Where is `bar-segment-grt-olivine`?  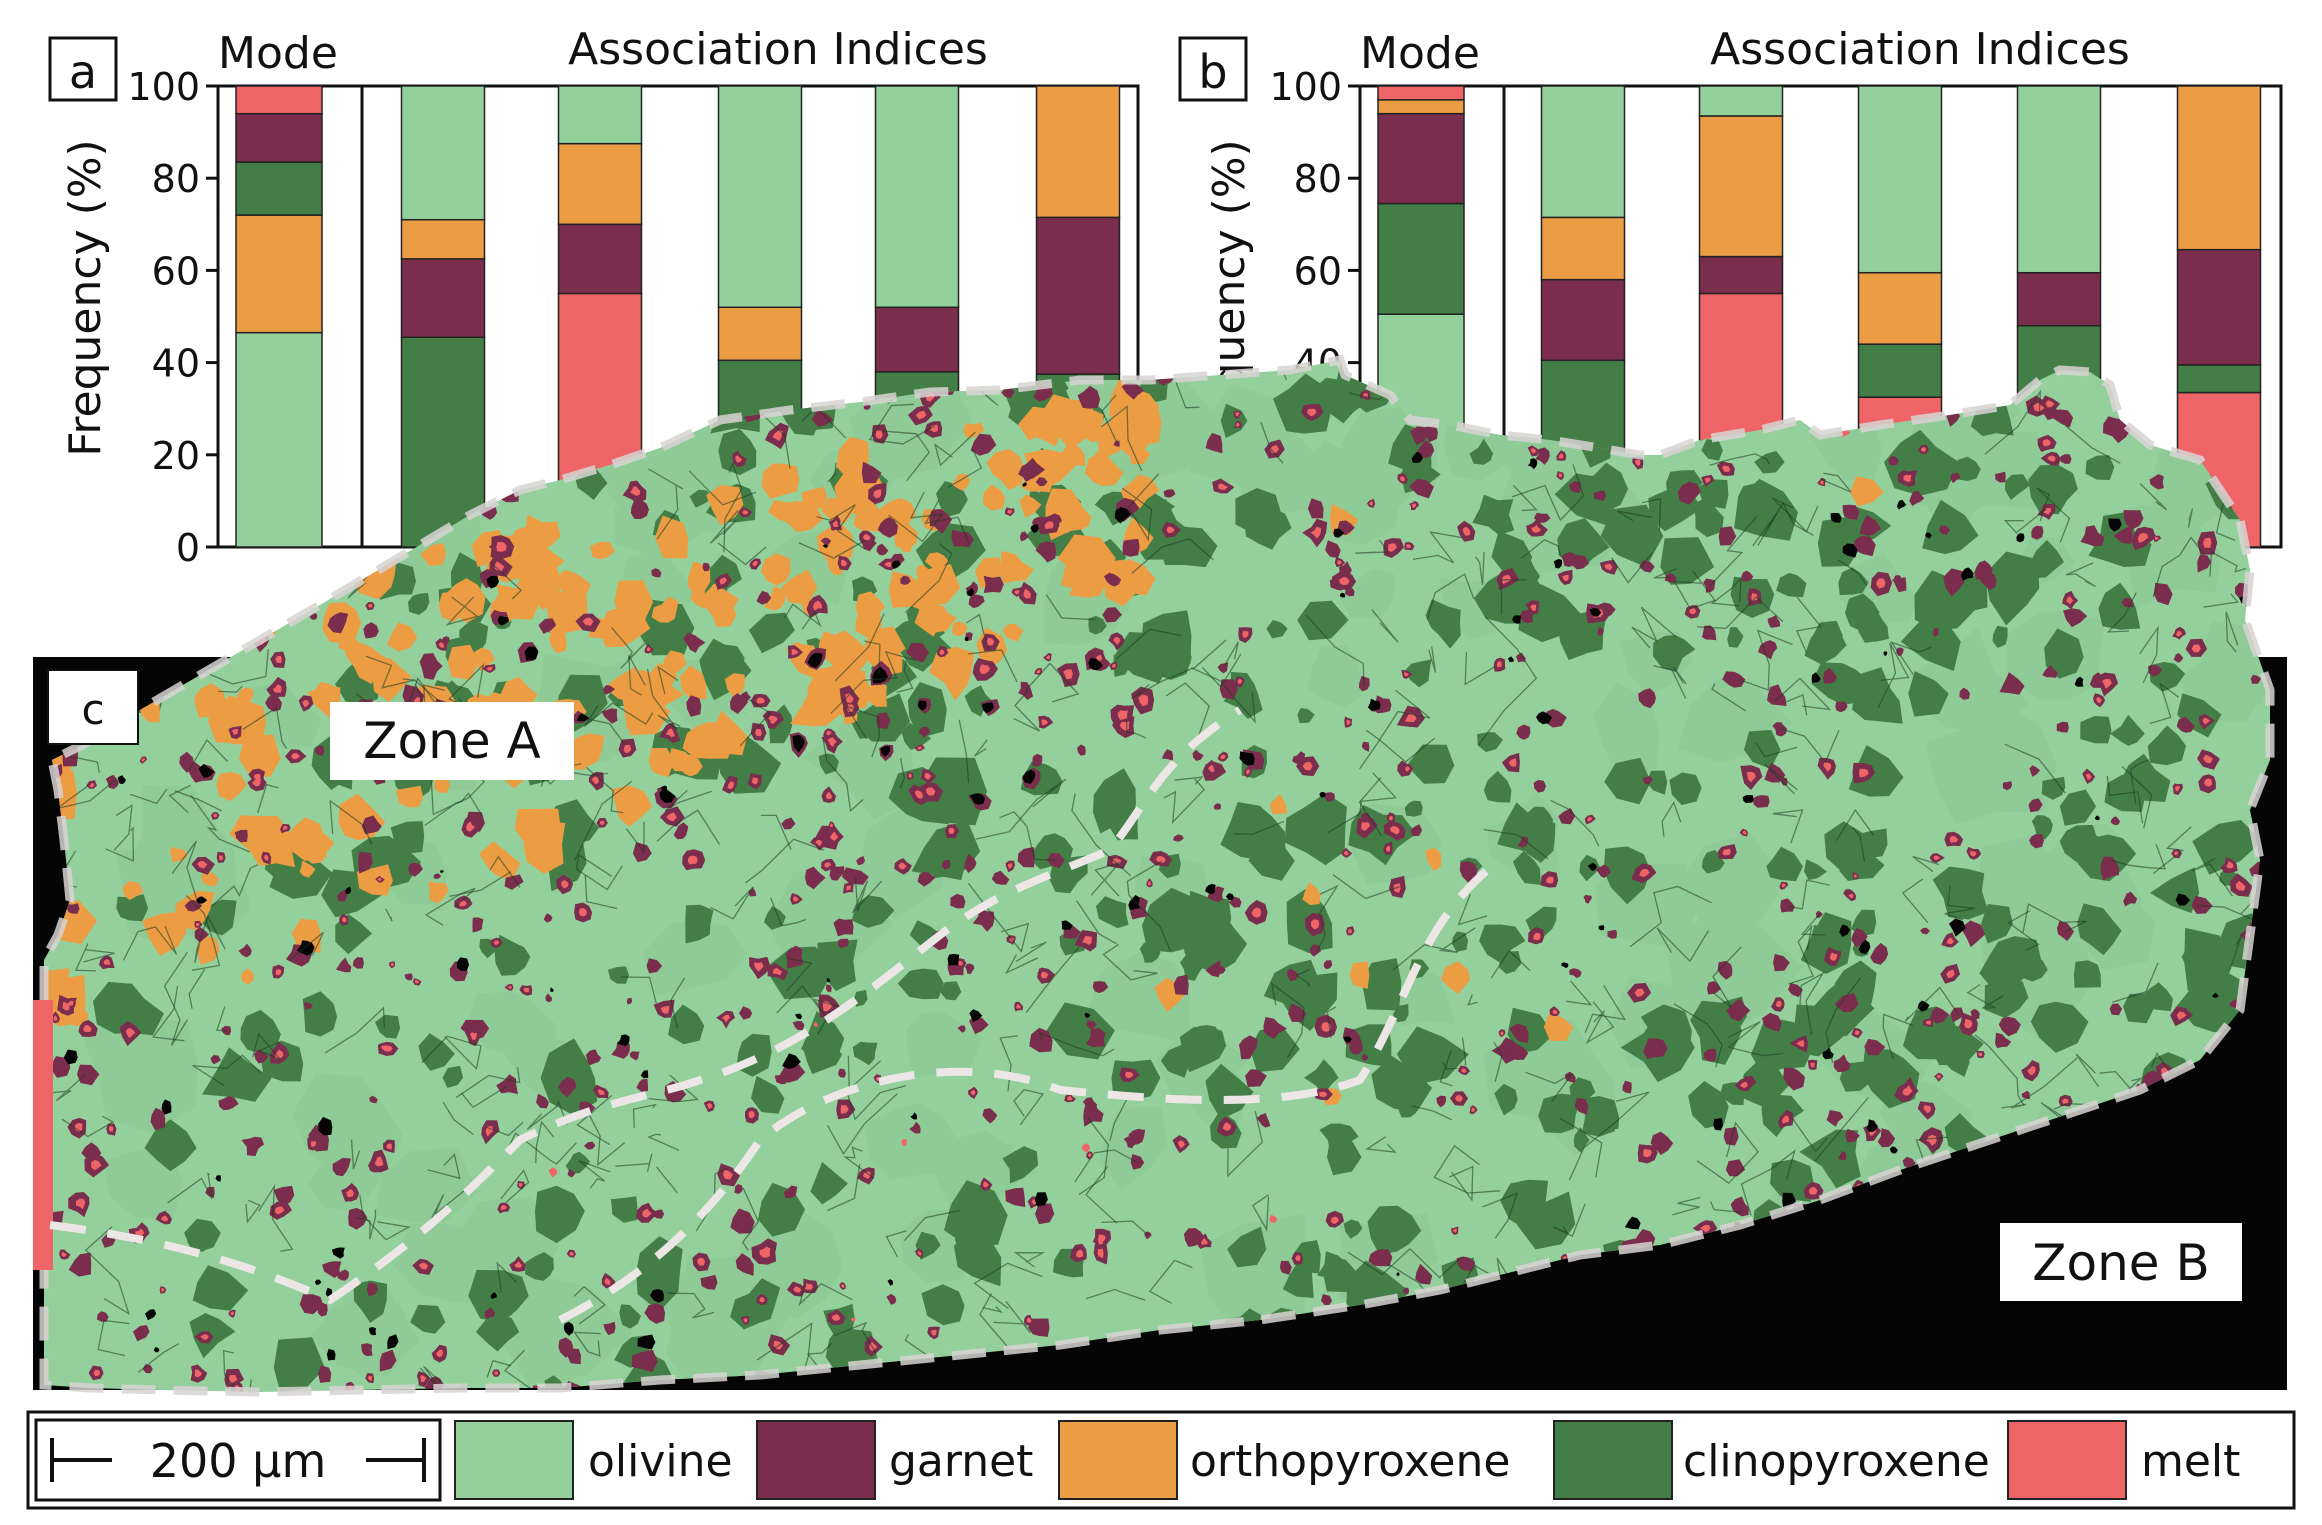
bar-segment-grt-olivine is located at coordinates (1900, 179).